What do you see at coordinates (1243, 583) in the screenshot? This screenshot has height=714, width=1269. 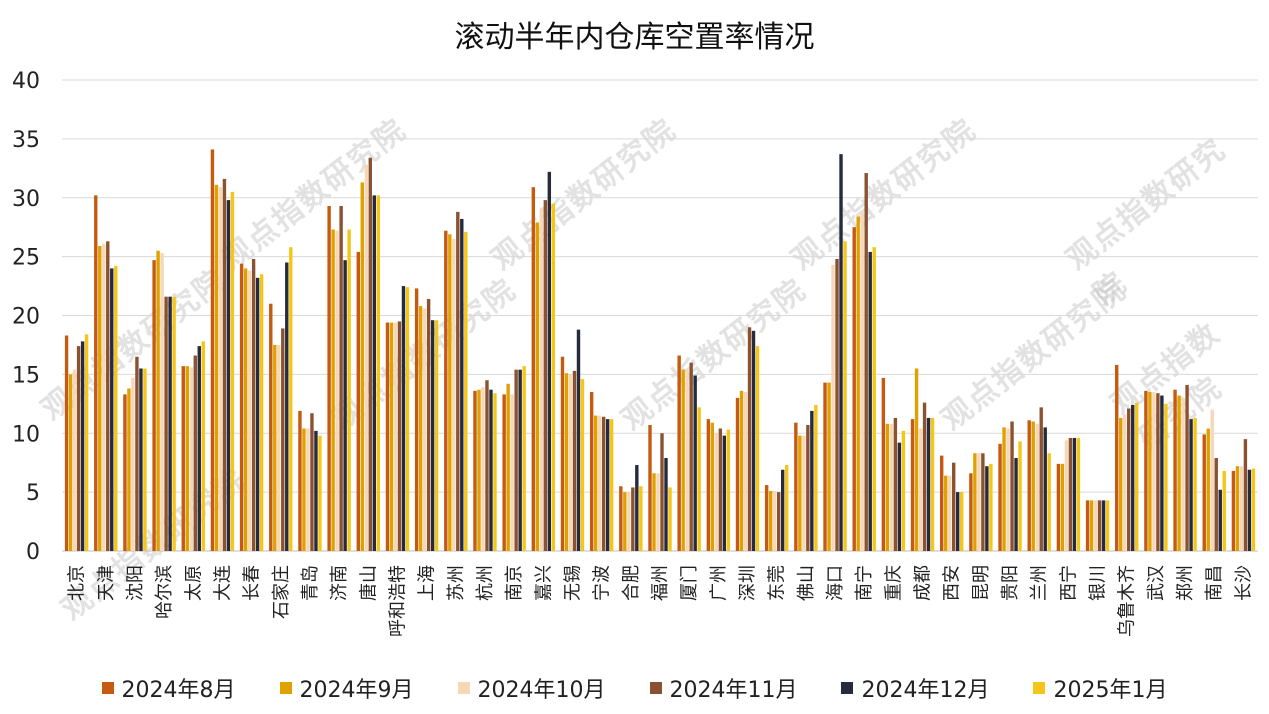 I see `x-tick-label: 长沙` at bounding box center [1243, 583].